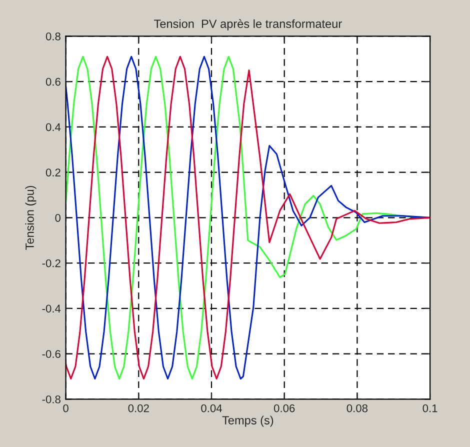 The image size is (470, 447). Describe the element at coordinates (58, 218) in the screenshot. I see `y-tick-label: 0` at that location.